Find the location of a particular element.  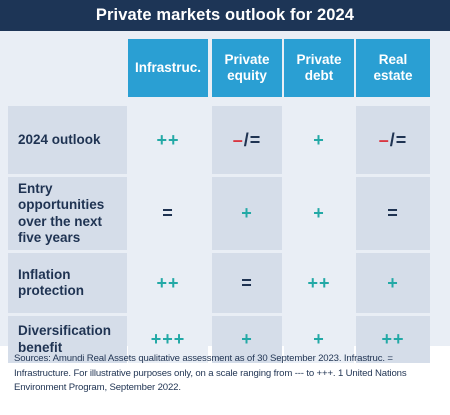

rating-cell-r1-c0: = is located at coordinates (168, 213).